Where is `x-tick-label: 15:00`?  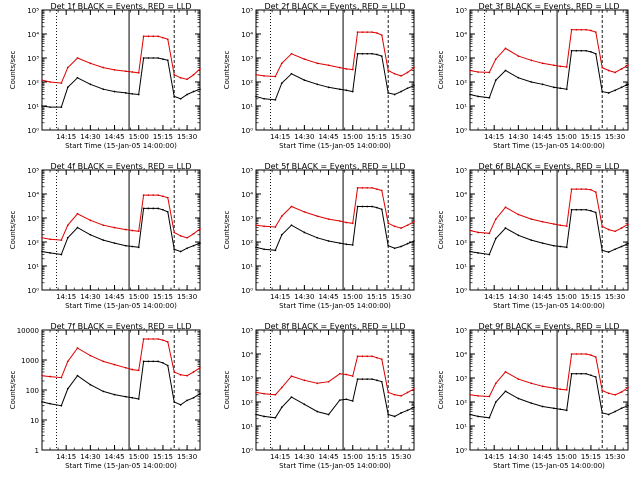 x-tick-label: 15:00 is located at coordinates (567, 457).